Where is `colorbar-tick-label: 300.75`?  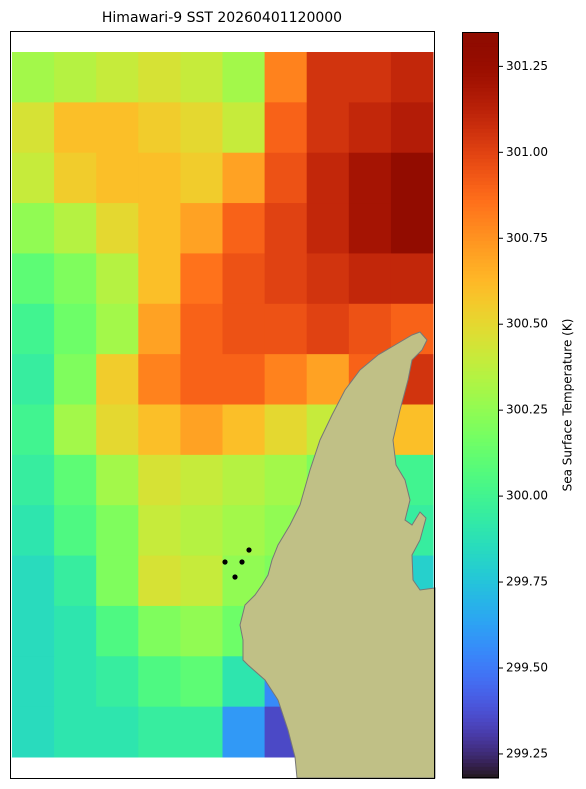
colorbar-tick-label: 300.75 is located at coordinates (527, 238).